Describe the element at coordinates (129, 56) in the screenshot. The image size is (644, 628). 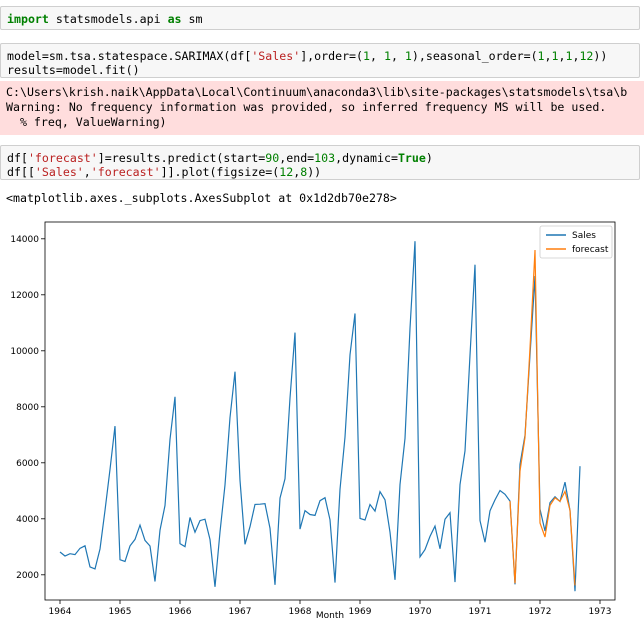
I see `code-segment: model=sm.tsa.statespace.SARIMAX(df[` at that location.